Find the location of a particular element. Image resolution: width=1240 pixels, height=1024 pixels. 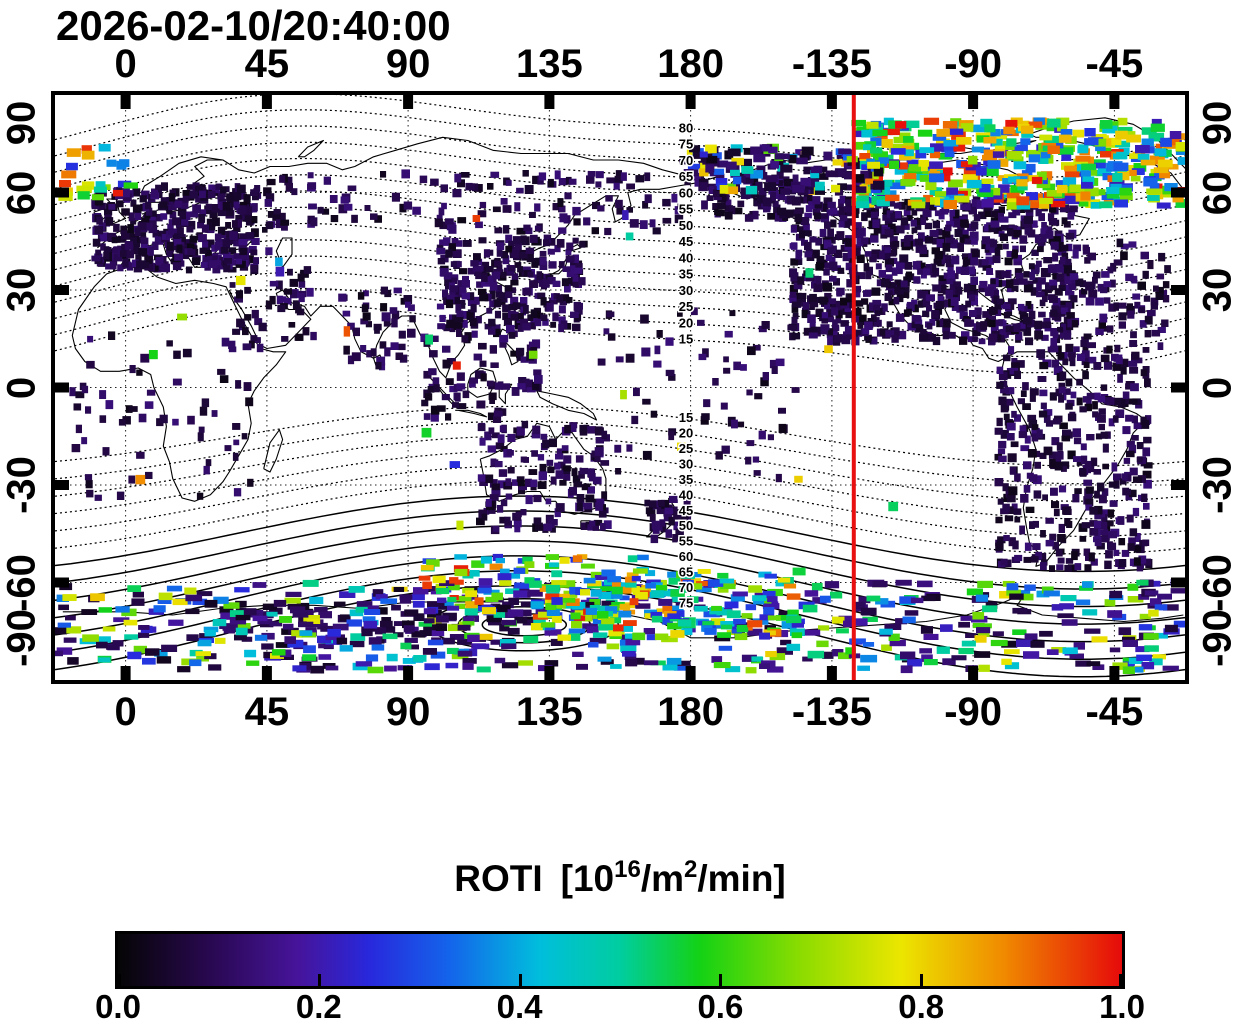

x-axis-label-top: 0 is located at coordinates (125, 64).